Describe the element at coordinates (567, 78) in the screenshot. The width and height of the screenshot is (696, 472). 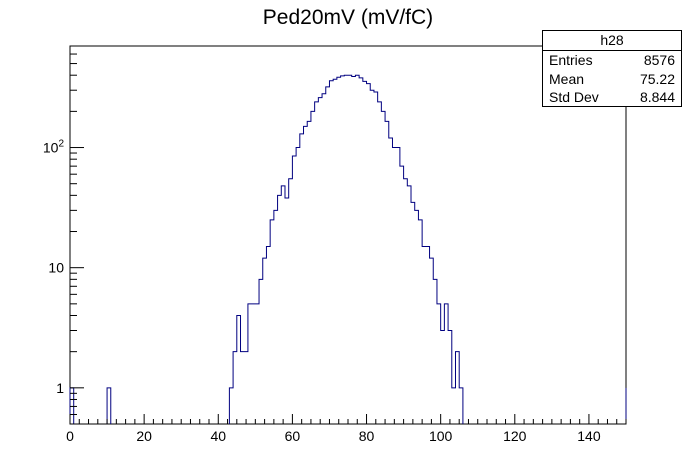
I see `stats-mean-label: Mean` at that location.